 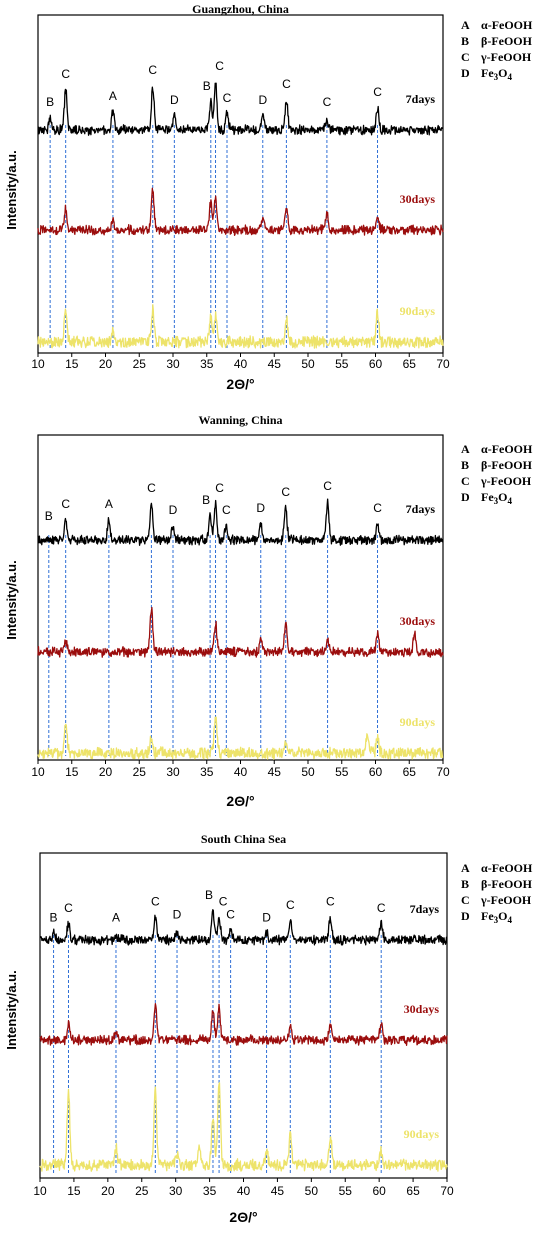 What do you see at coordinates (243, 927) in the screenshot?
I see `series-line-7days` at bounding box center [243, 927].